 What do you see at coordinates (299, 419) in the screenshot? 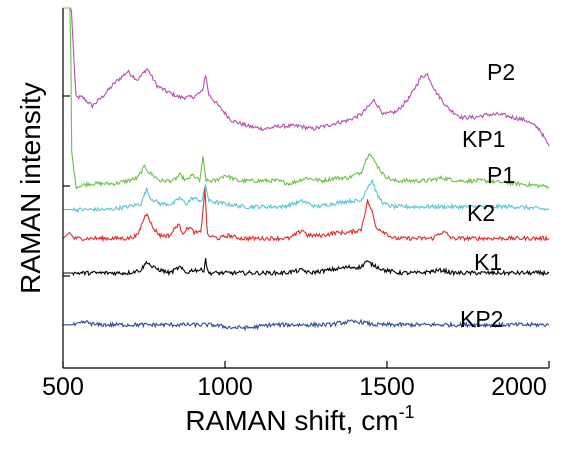
I see `x-axis-title: RAMAN shift, cm-1` at bounding box center [299, 419].